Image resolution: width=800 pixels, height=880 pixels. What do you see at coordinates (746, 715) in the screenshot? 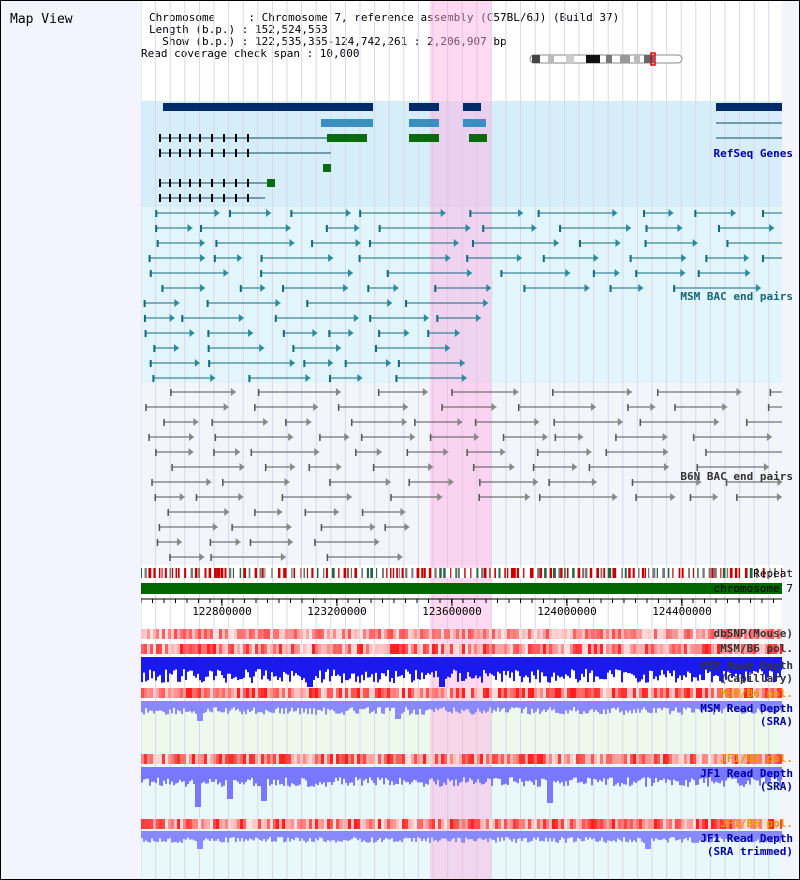
I see `track-label-msm-depth-sra: MSM Read Depth (SRA)` at bounding box center [746, 715].